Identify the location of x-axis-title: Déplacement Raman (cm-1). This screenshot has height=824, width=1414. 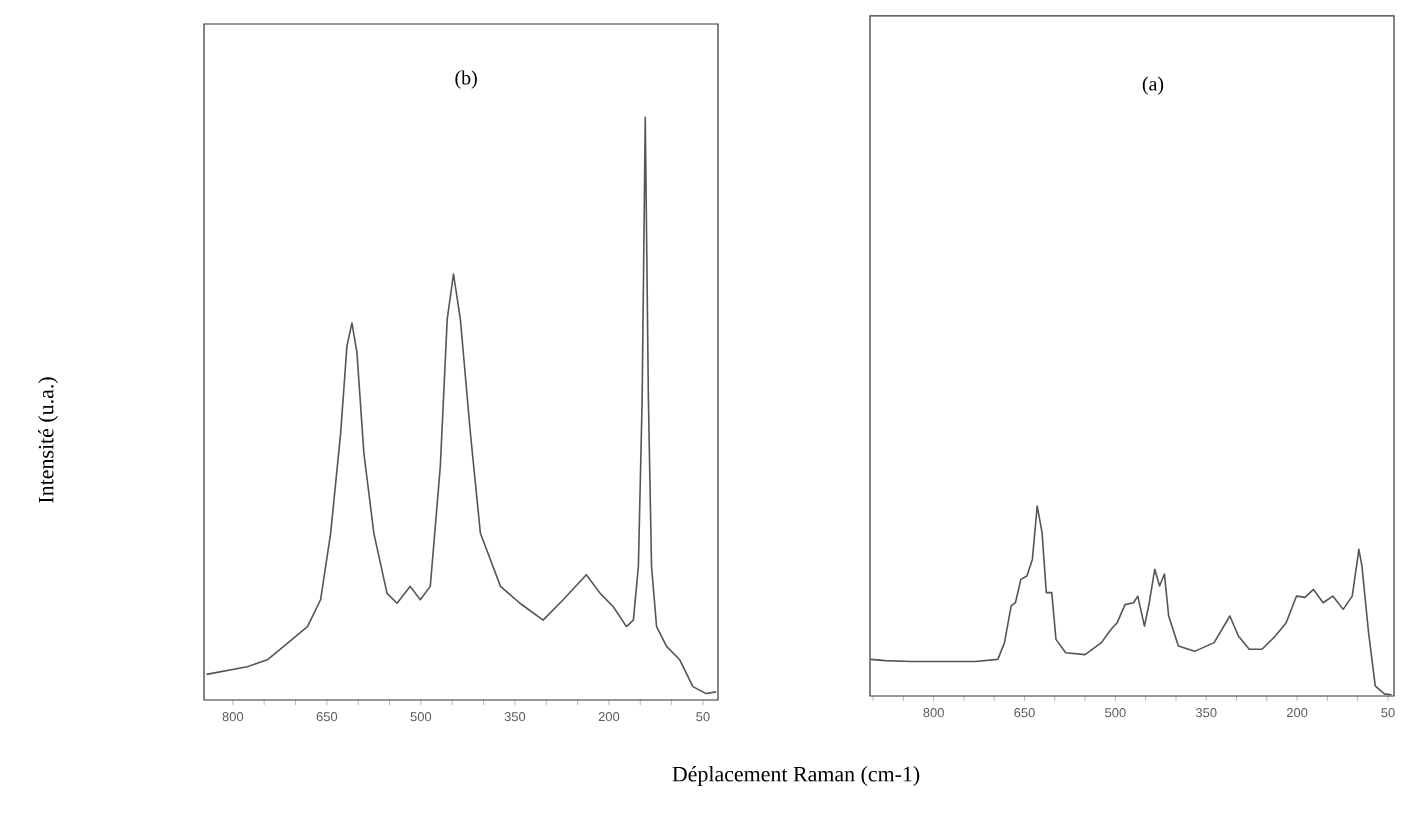
(796, 776).